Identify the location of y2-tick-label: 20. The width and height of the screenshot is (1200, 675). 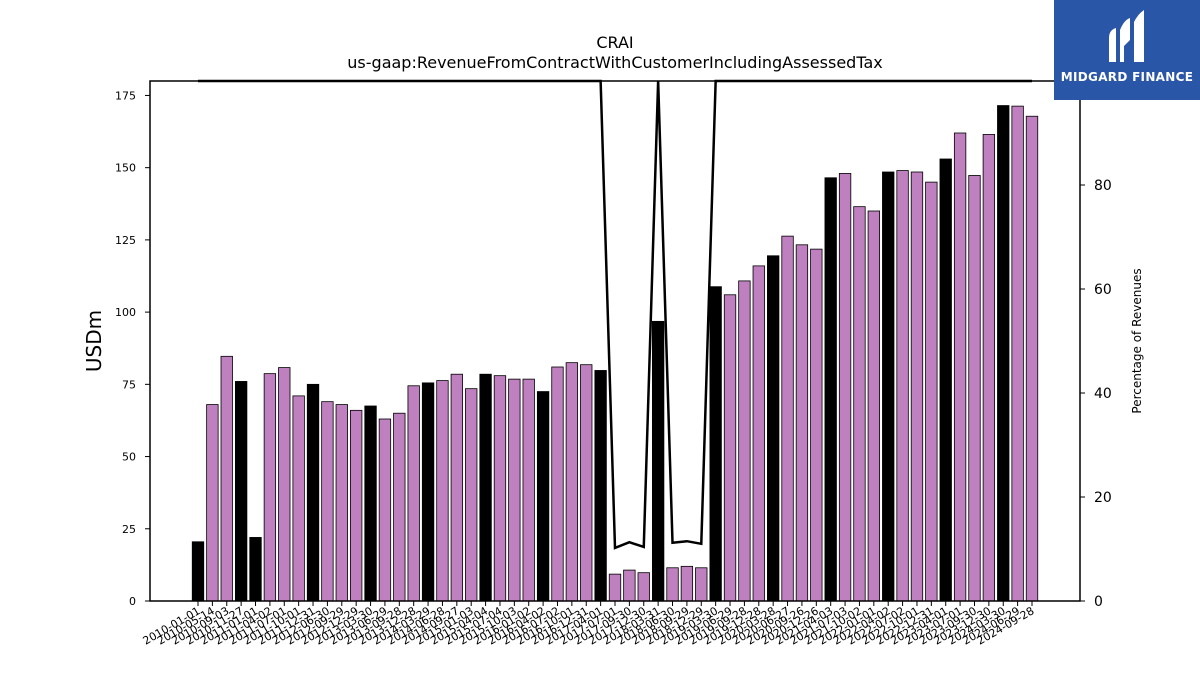
(1103, 498).